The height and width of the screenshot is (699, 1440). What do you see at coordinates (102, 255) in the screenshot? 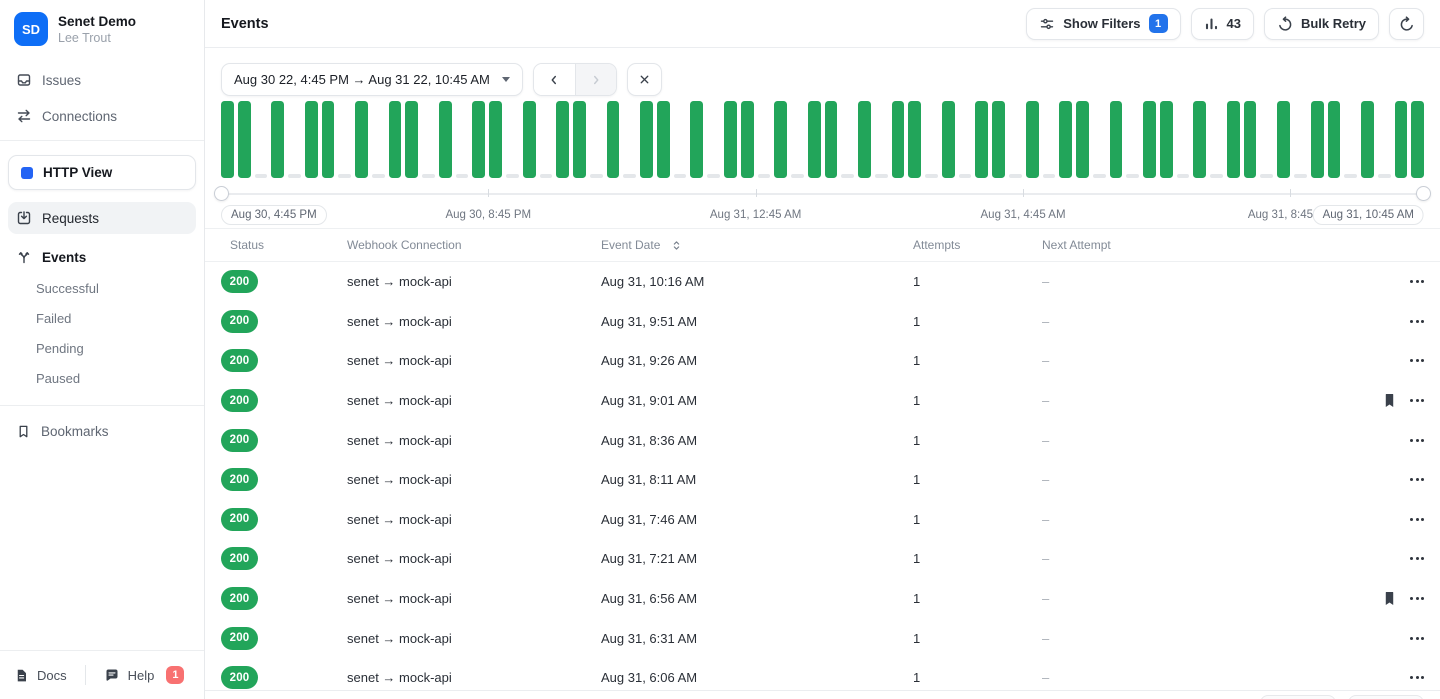
I see `sidebar-item-events: Events` at bounding box center [102, 255].